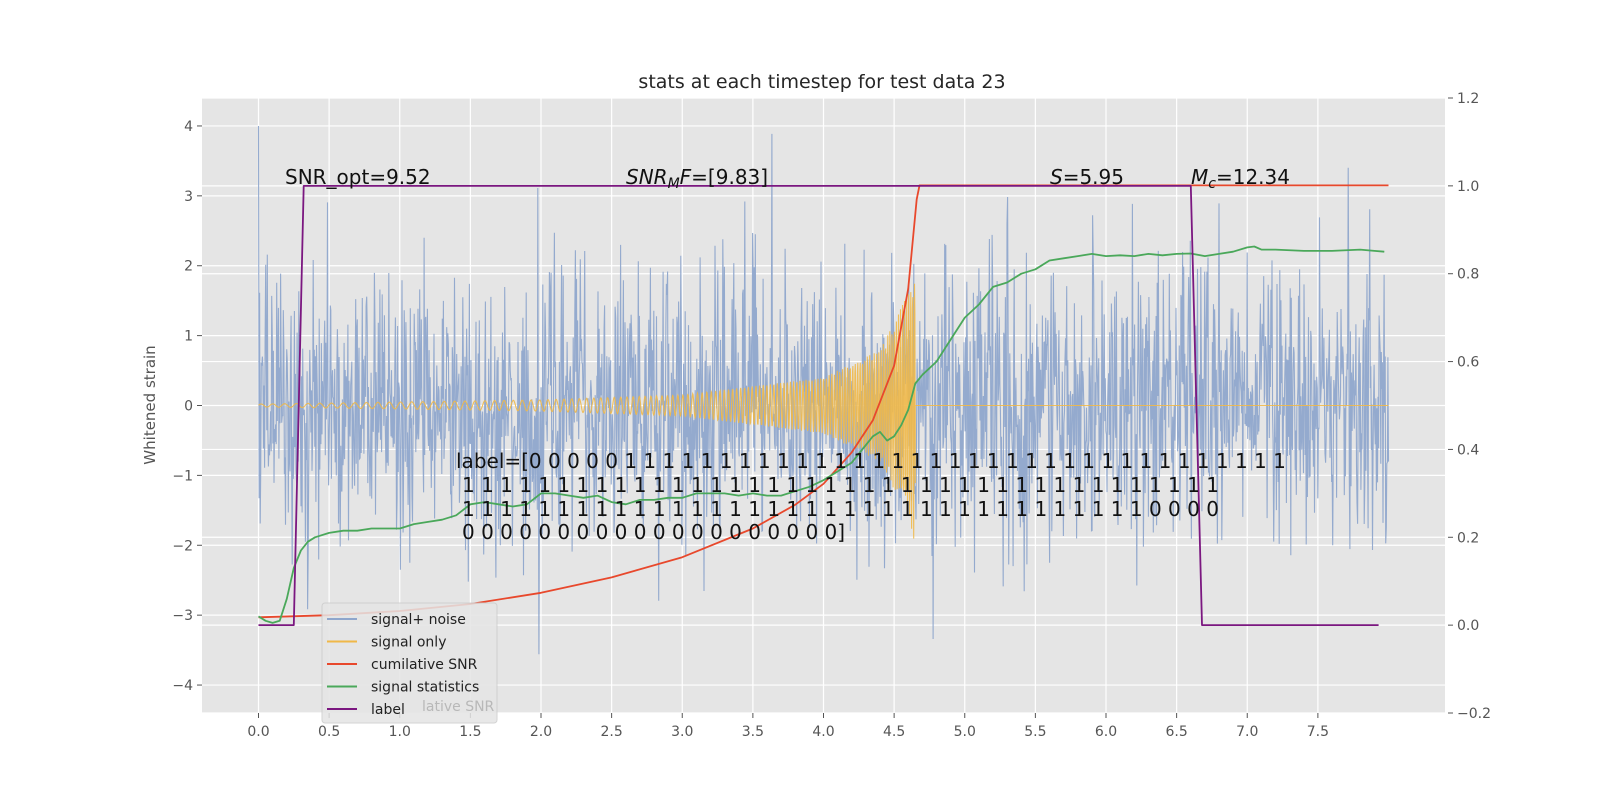 Image resolution: width=1600 pixels, height=800 pixels. What do you see at coordinates (729, 177) in the screenshot?
I see `annotation-snr-mf-val: =[9.83]` at bounding box center [729, 177].